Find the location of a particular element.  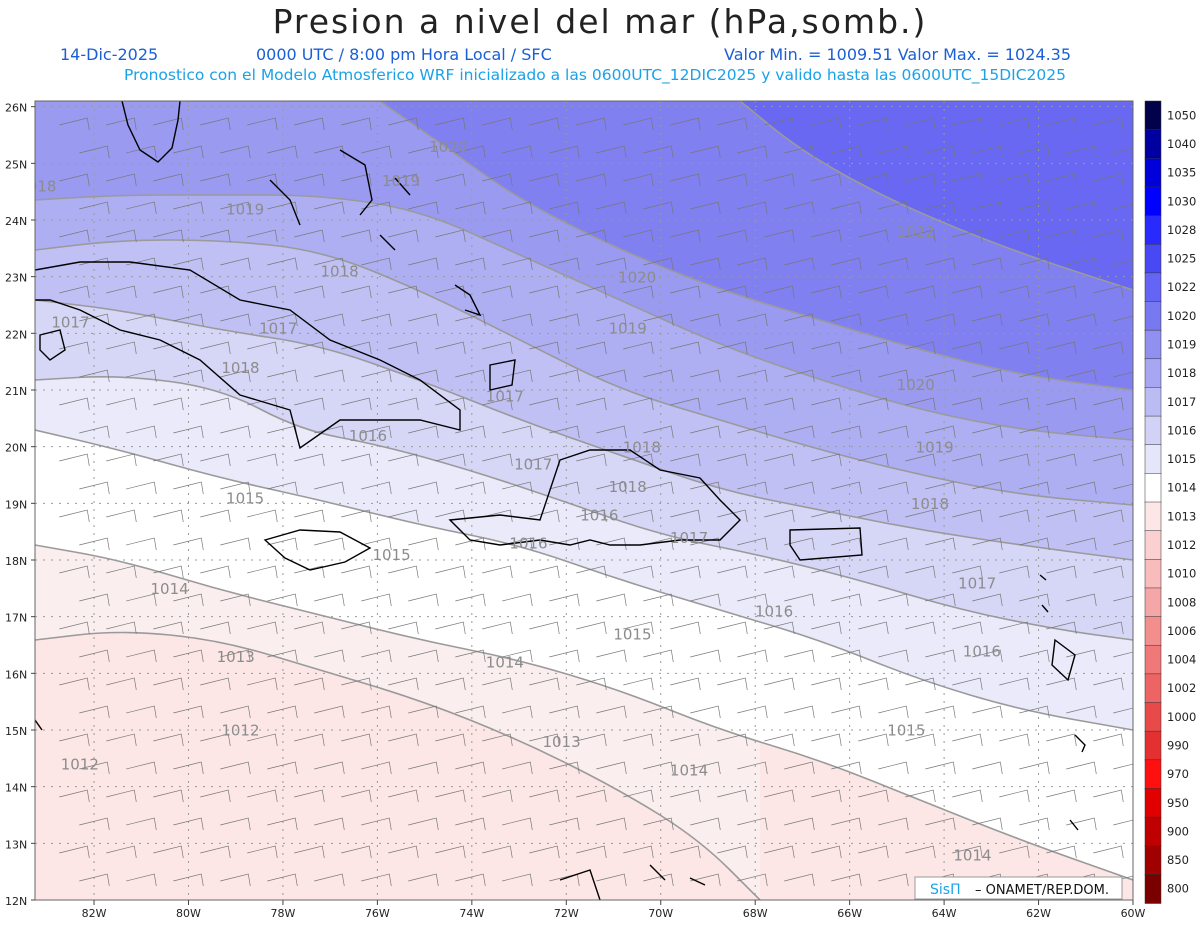

lon-tick-label: 60W is located at coordinates (1133, 913).